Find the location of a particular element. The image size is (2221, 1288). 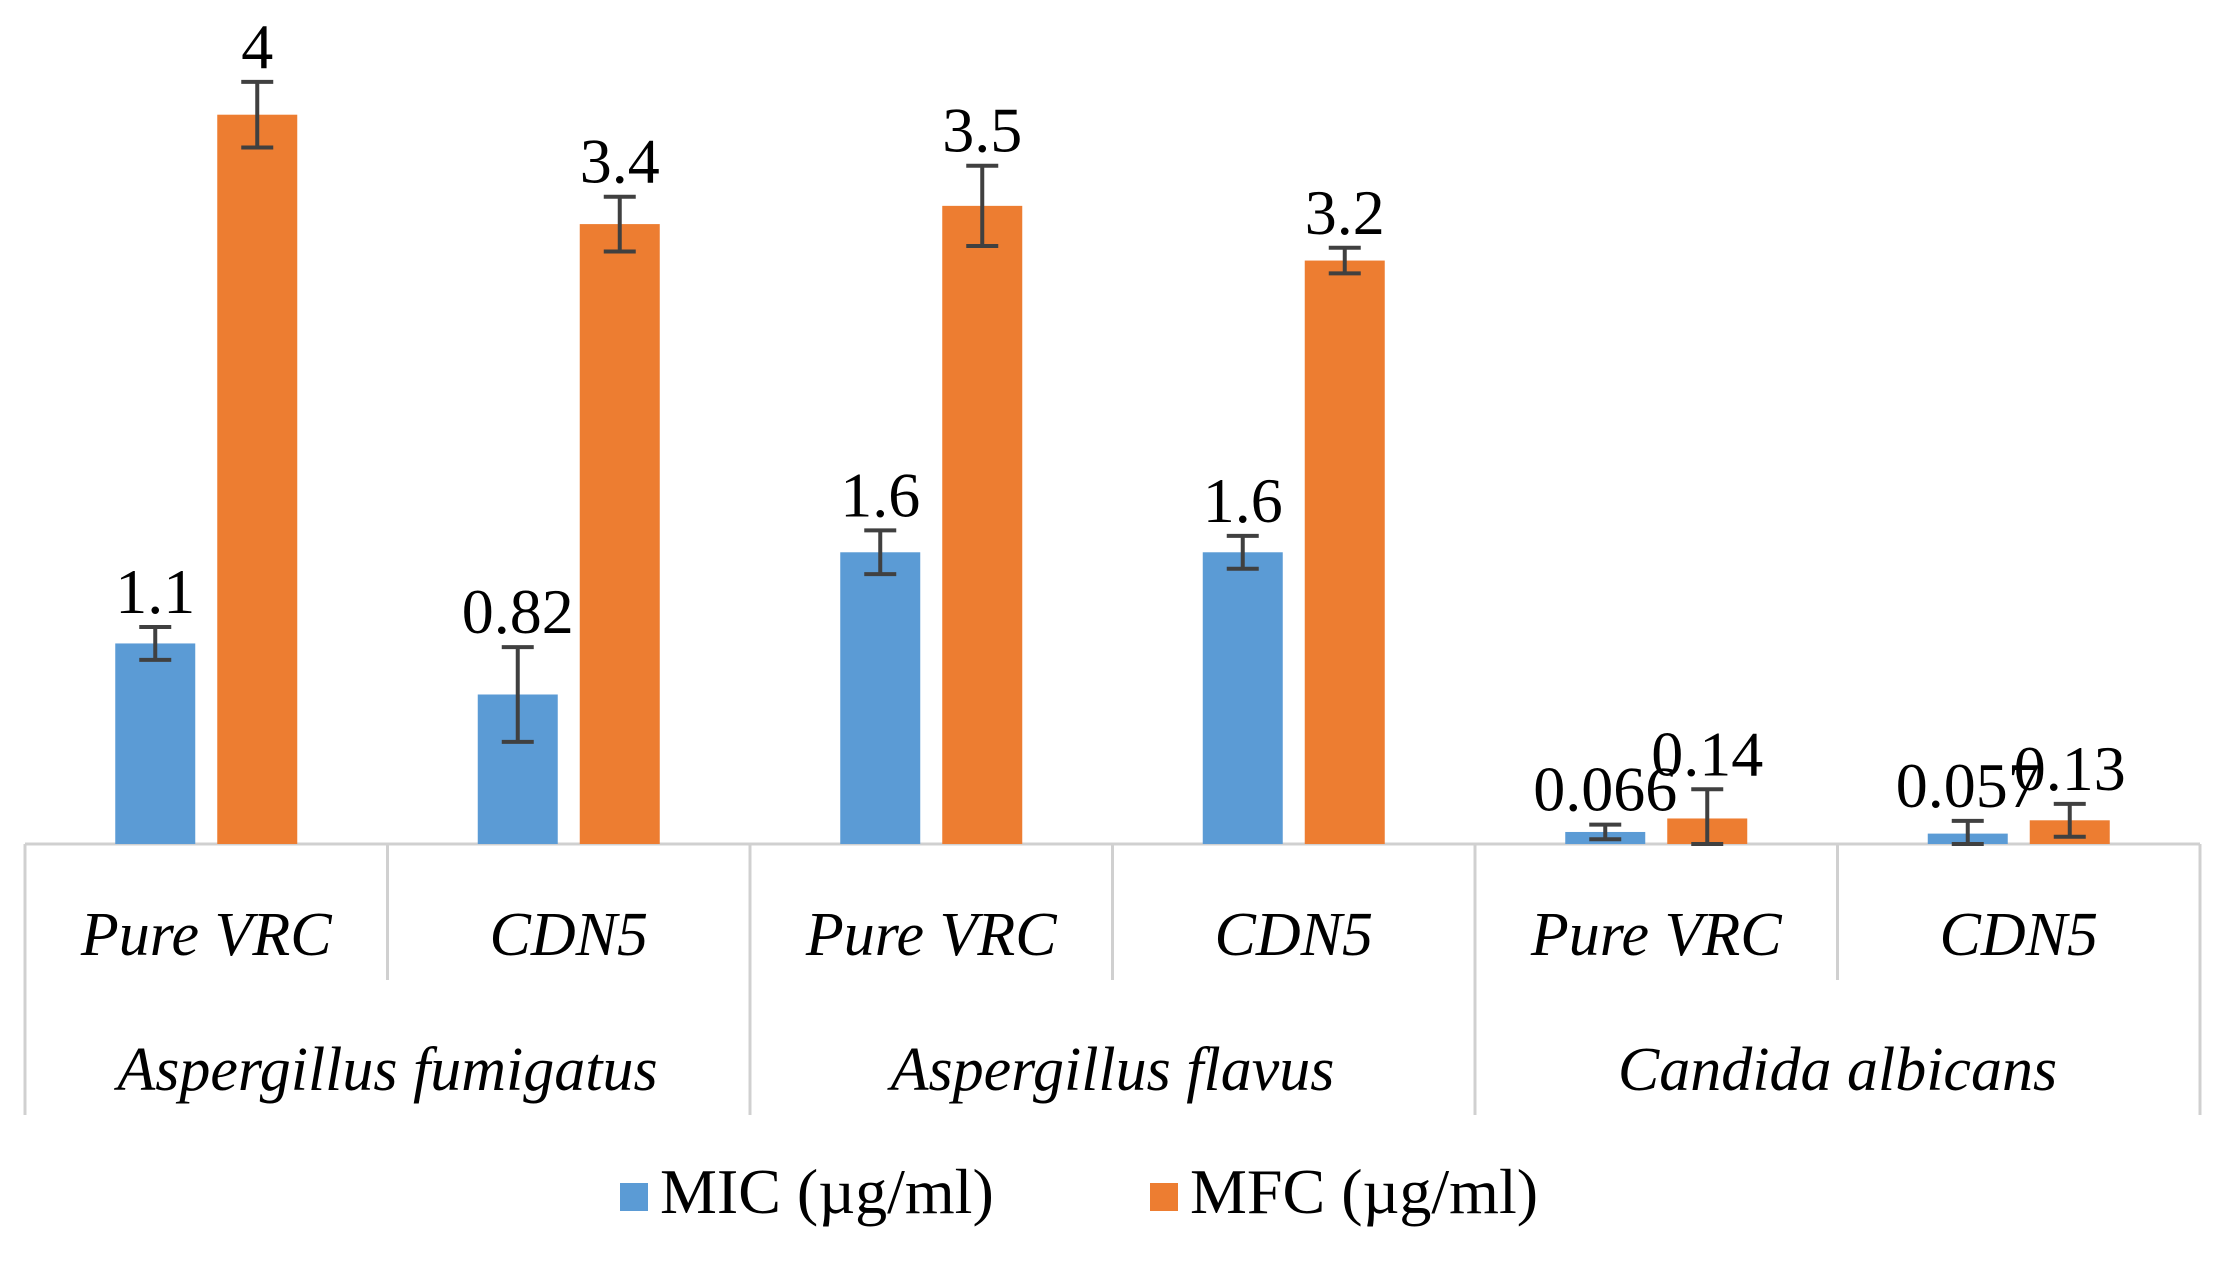

legend-label: MFC (µg/ml) is located at coordinates (1364, 1191).